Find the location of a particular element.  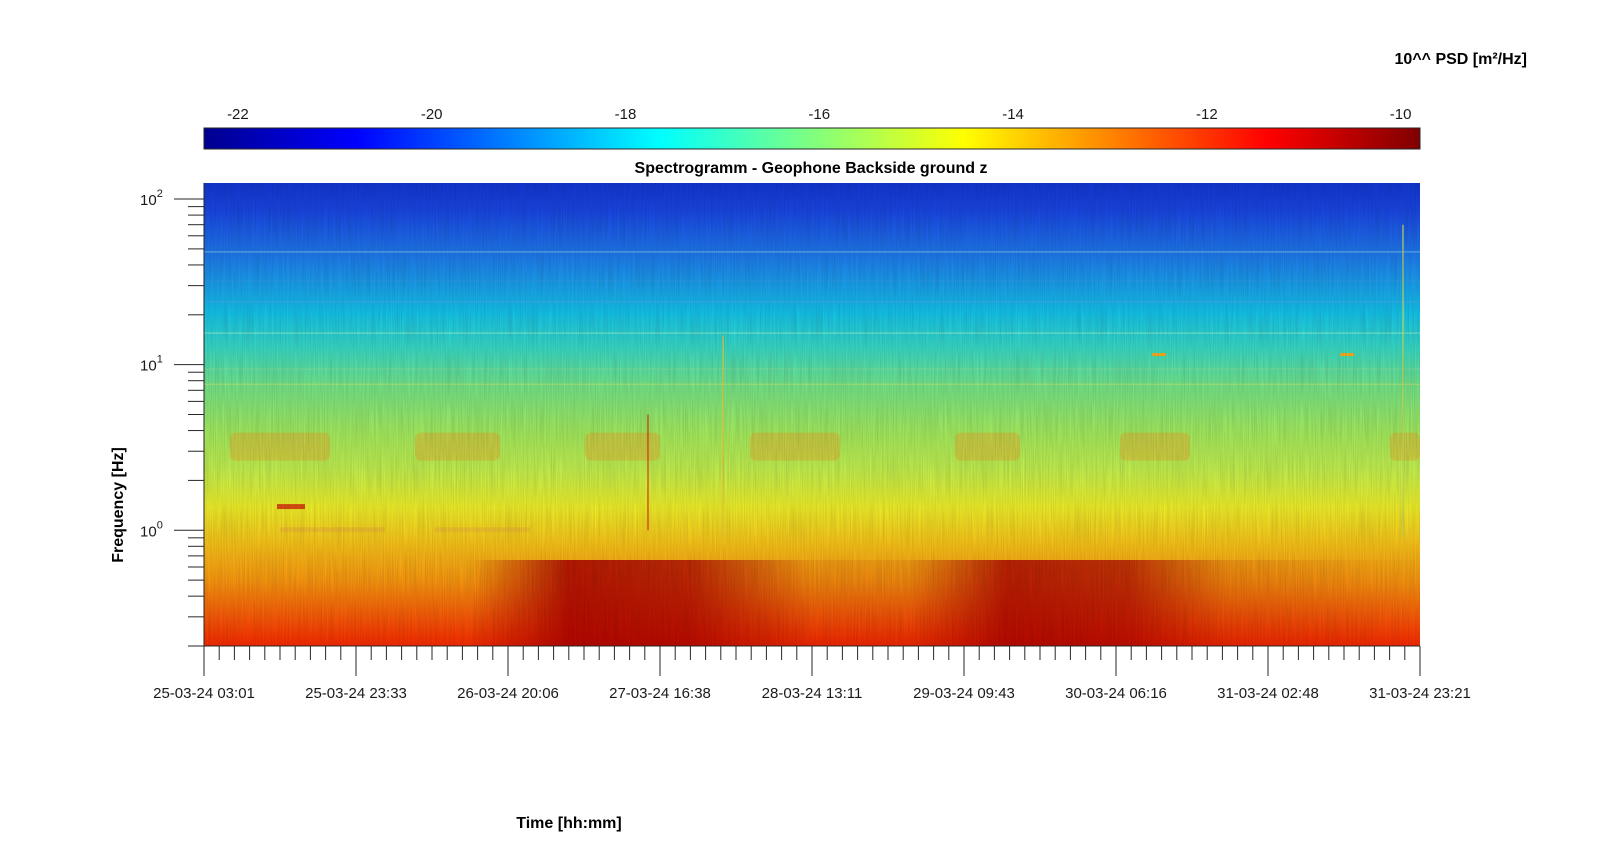

x-tick-label: 28-03-24 13:11 is located at coordinates (812, 693).